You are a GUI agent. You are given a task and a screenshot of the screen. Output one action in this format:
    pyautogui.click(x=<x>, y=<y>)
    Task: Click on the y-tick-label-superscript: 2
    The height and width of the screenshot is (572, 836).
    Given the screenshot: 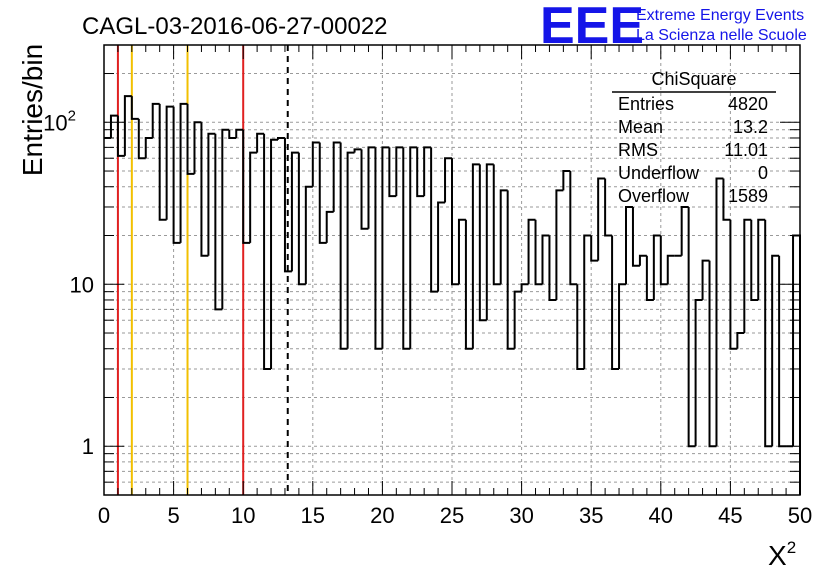 What is the action you would take?
    pyautogui.click(x=72, y=115)
    